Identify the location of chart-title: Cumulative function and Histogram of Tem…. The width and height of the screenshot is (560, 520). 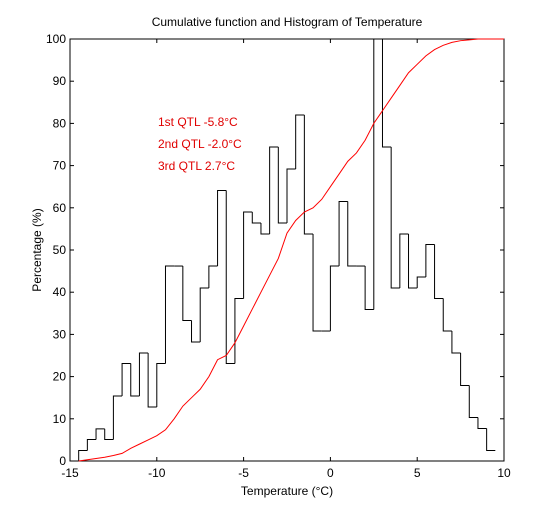
(287, 22).